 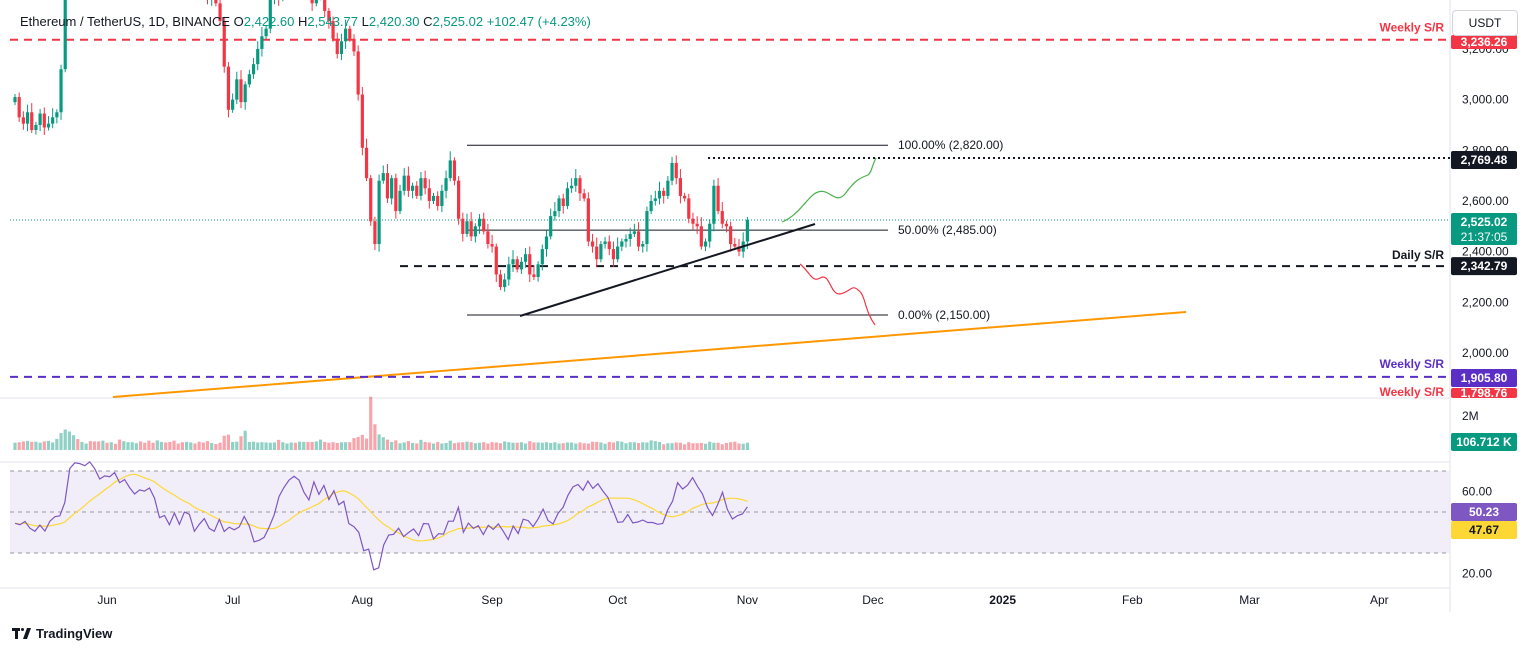 I want to click on dotted-high-tag: 2,769.48, so click(x=1484, y=160).